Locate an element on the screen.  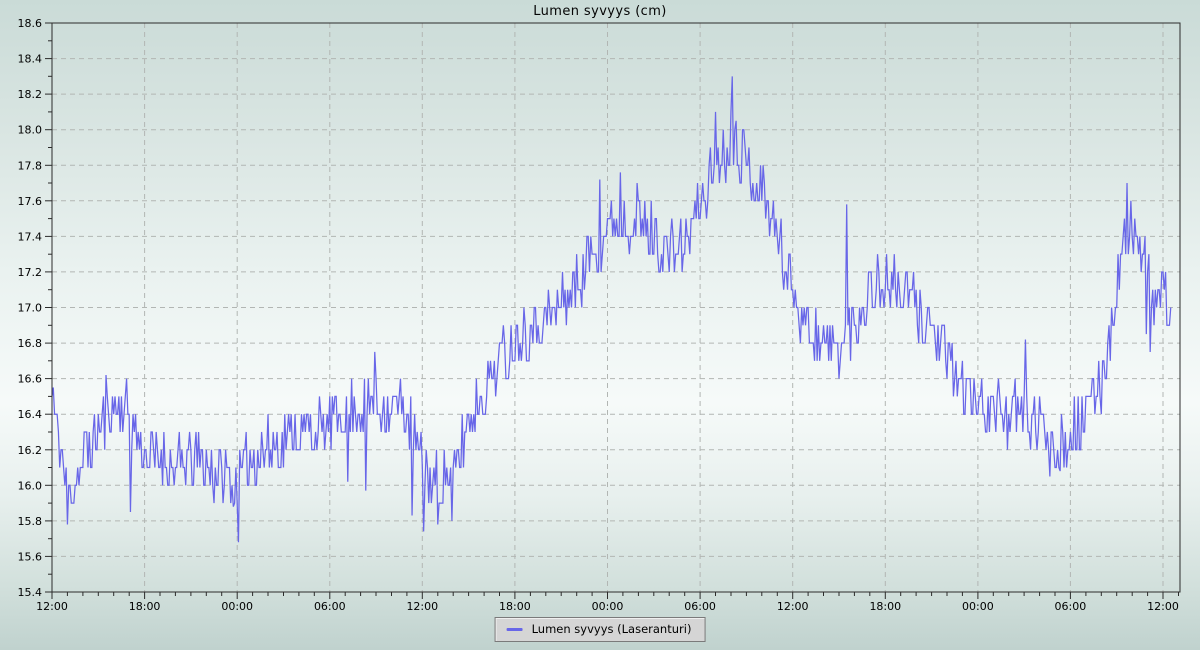
y-tick-label: 16.4 is located at coordinates (30, 414).